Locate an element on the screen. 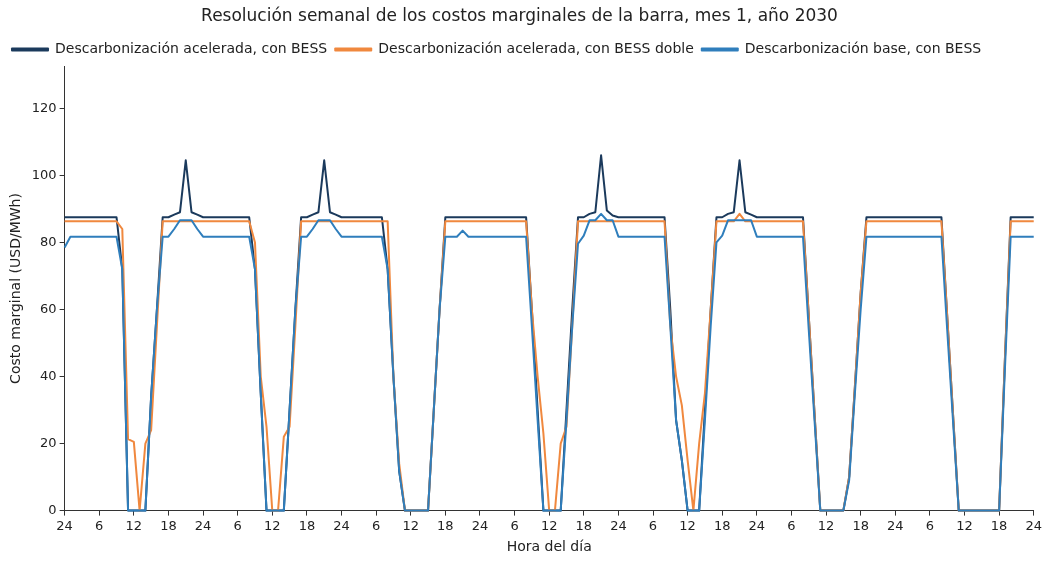  legend-label: Descarbonización acelerada, con BESS is located at coordinates (191, 48).